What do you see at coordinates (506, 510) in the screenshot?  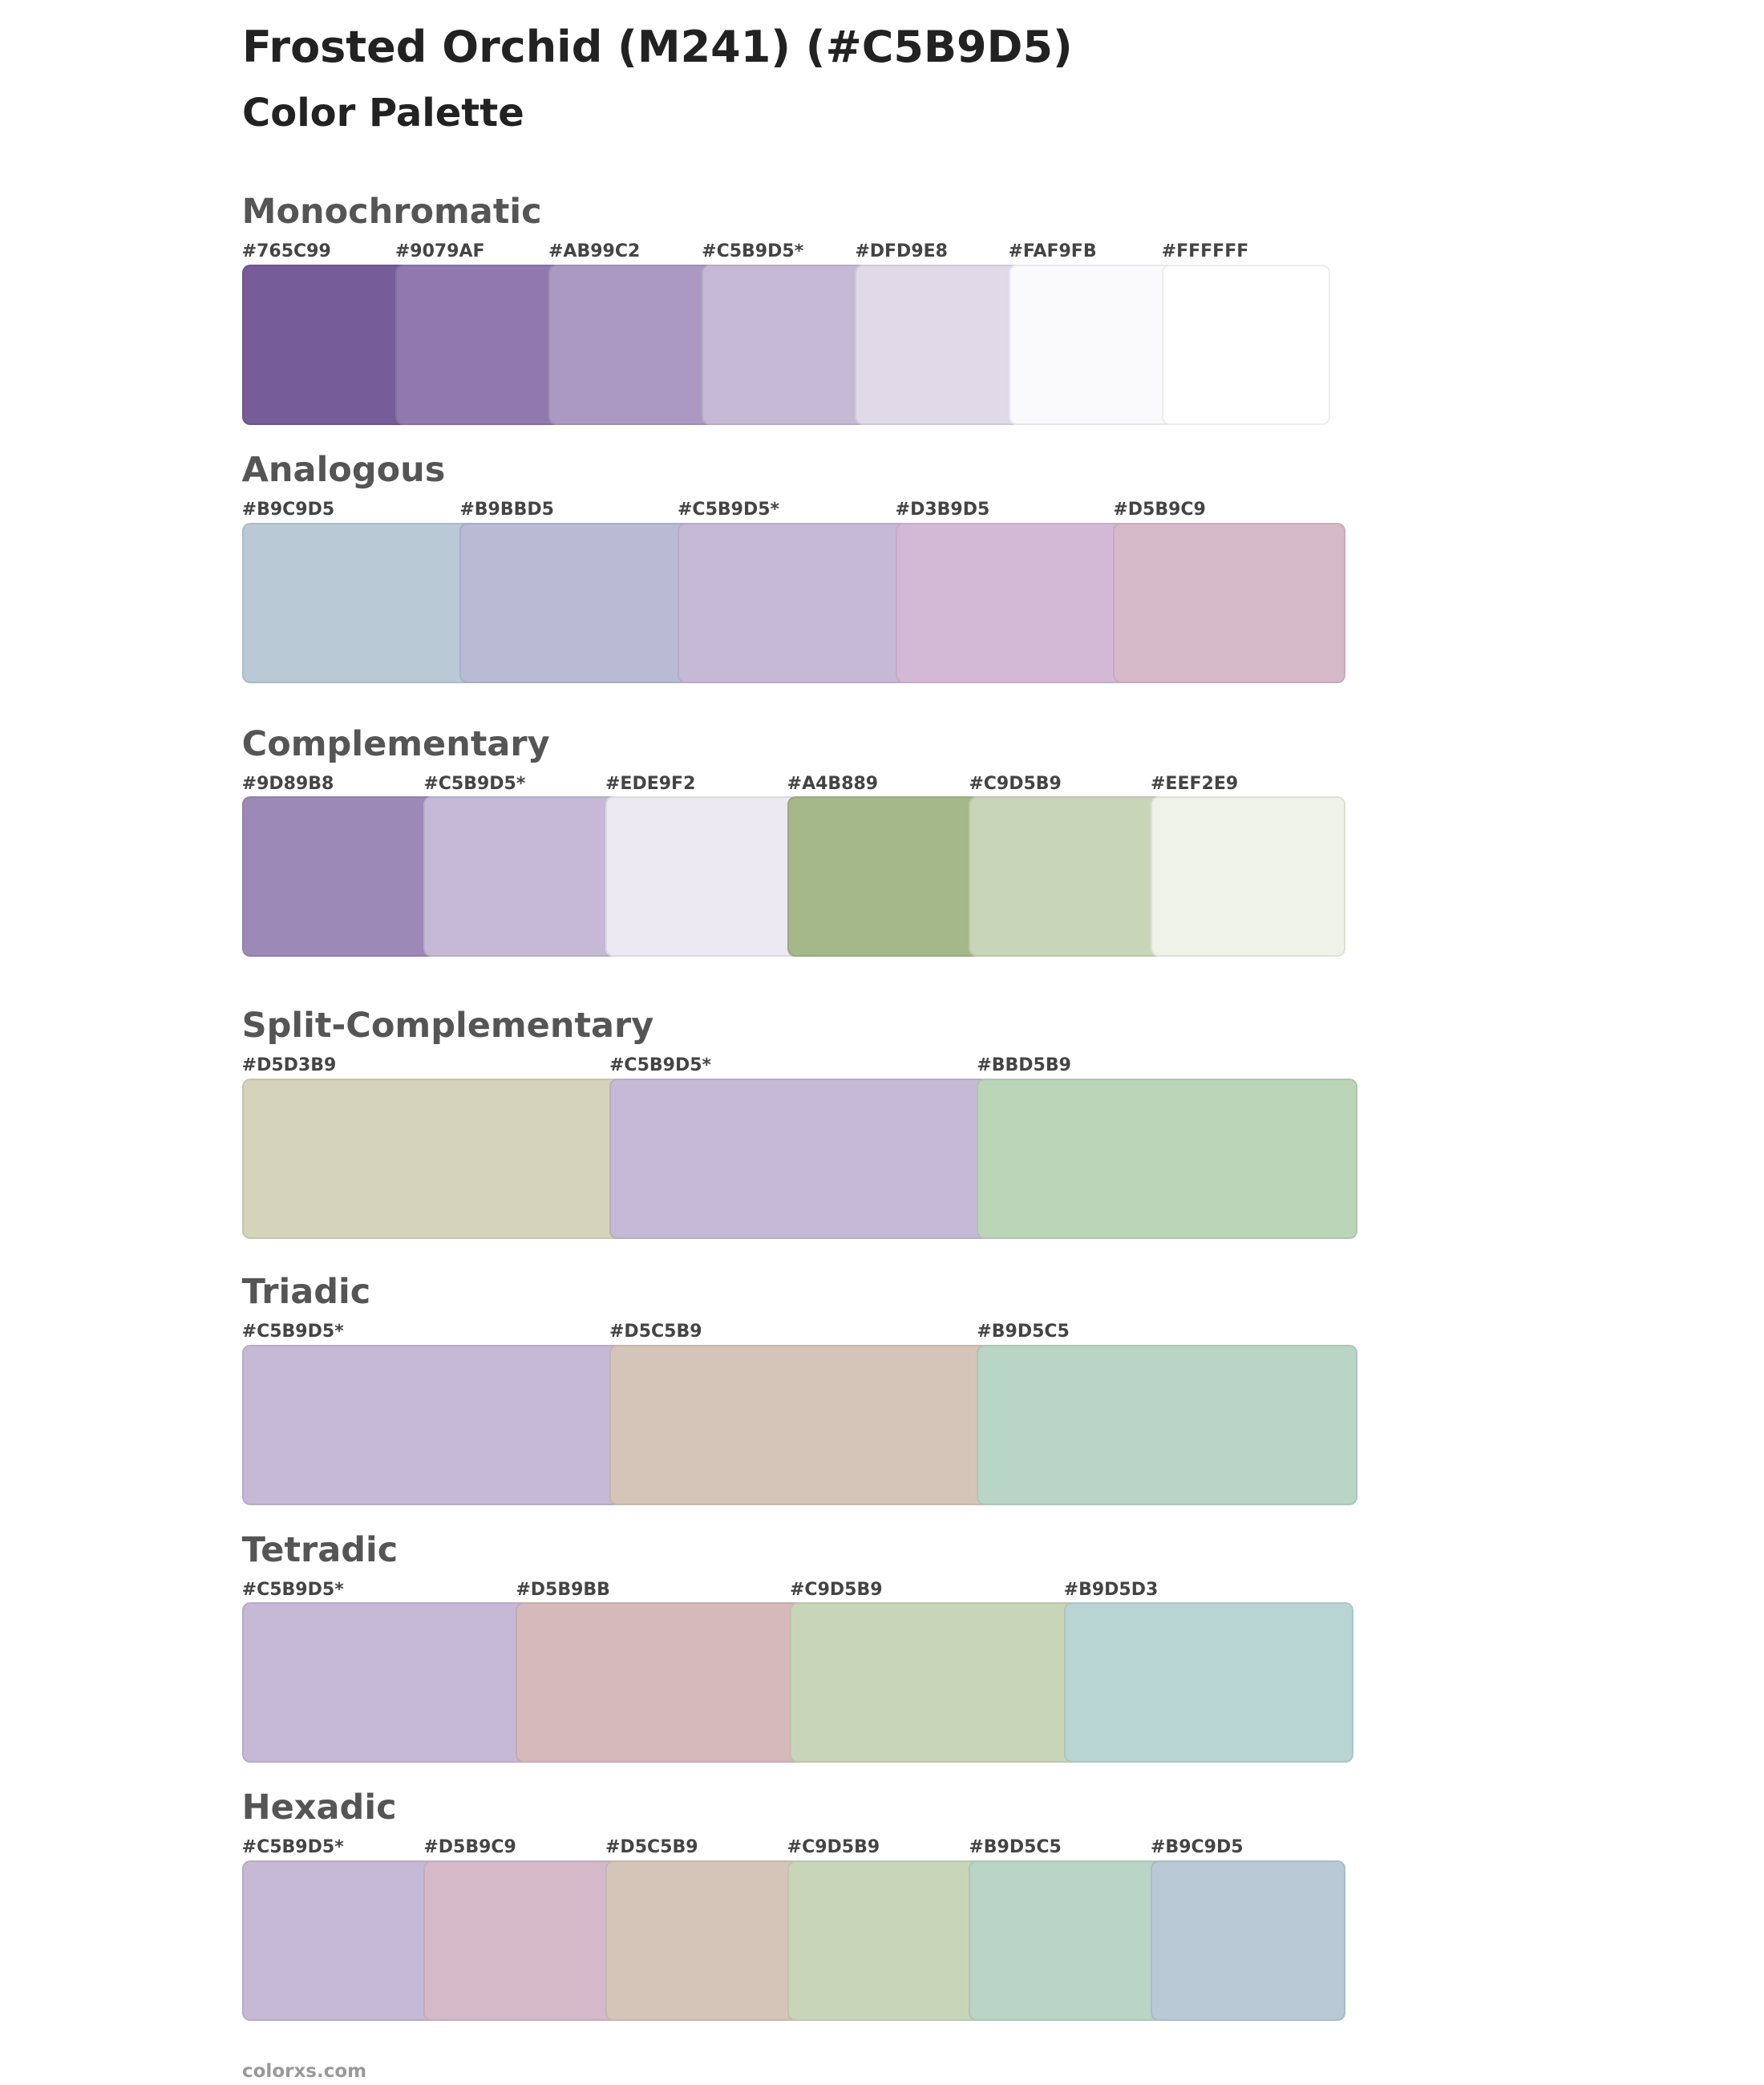 I see `swatch-label: #B9BBD5` at bounding box center [506, 510].